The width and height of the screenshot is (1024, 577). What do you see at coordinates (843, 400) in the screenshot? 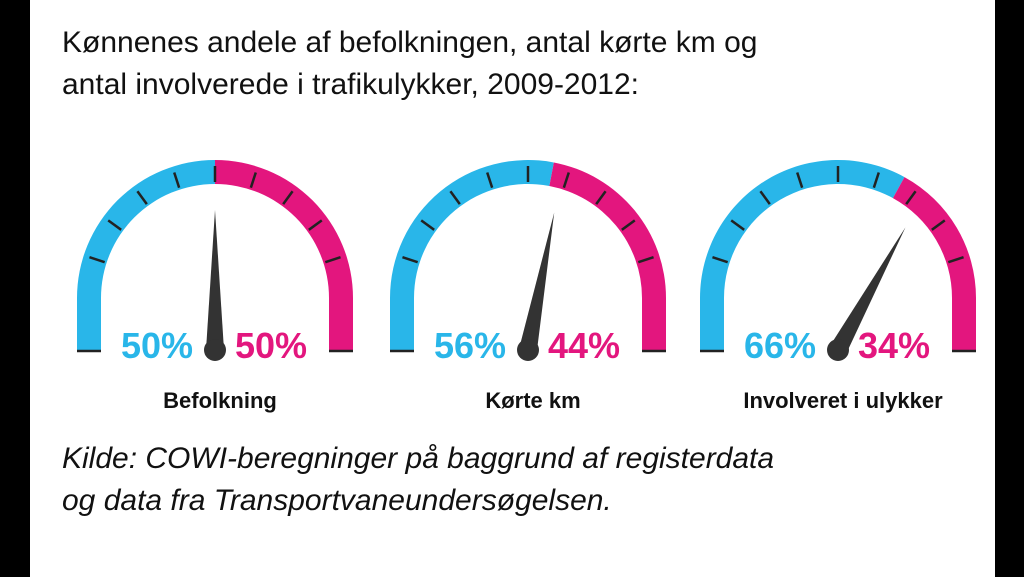
I see `category-label: Involveret i ulykker` at bounding box center [843, 400].